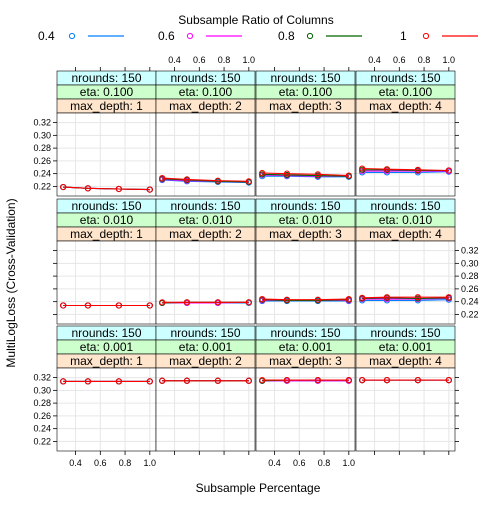  What do you see at coordinates (46, 36) in the screenshot?
I see `legend-label: 0.4` at bounding box center [46, 36].